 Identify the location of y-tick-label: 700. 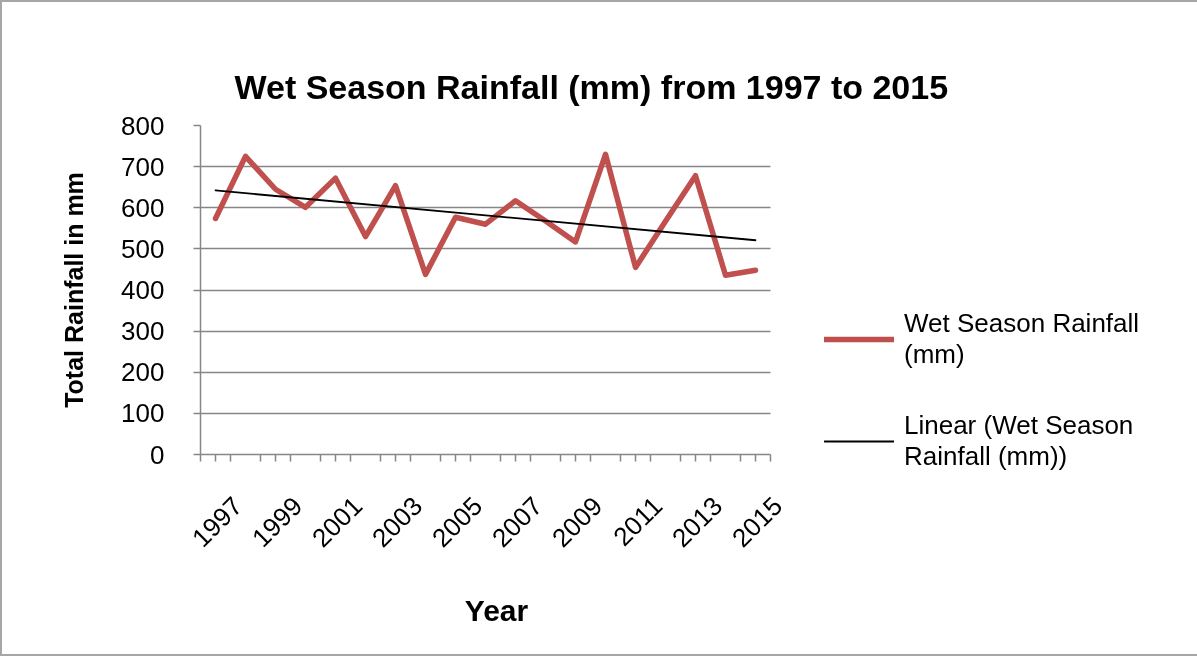
(143, 166).